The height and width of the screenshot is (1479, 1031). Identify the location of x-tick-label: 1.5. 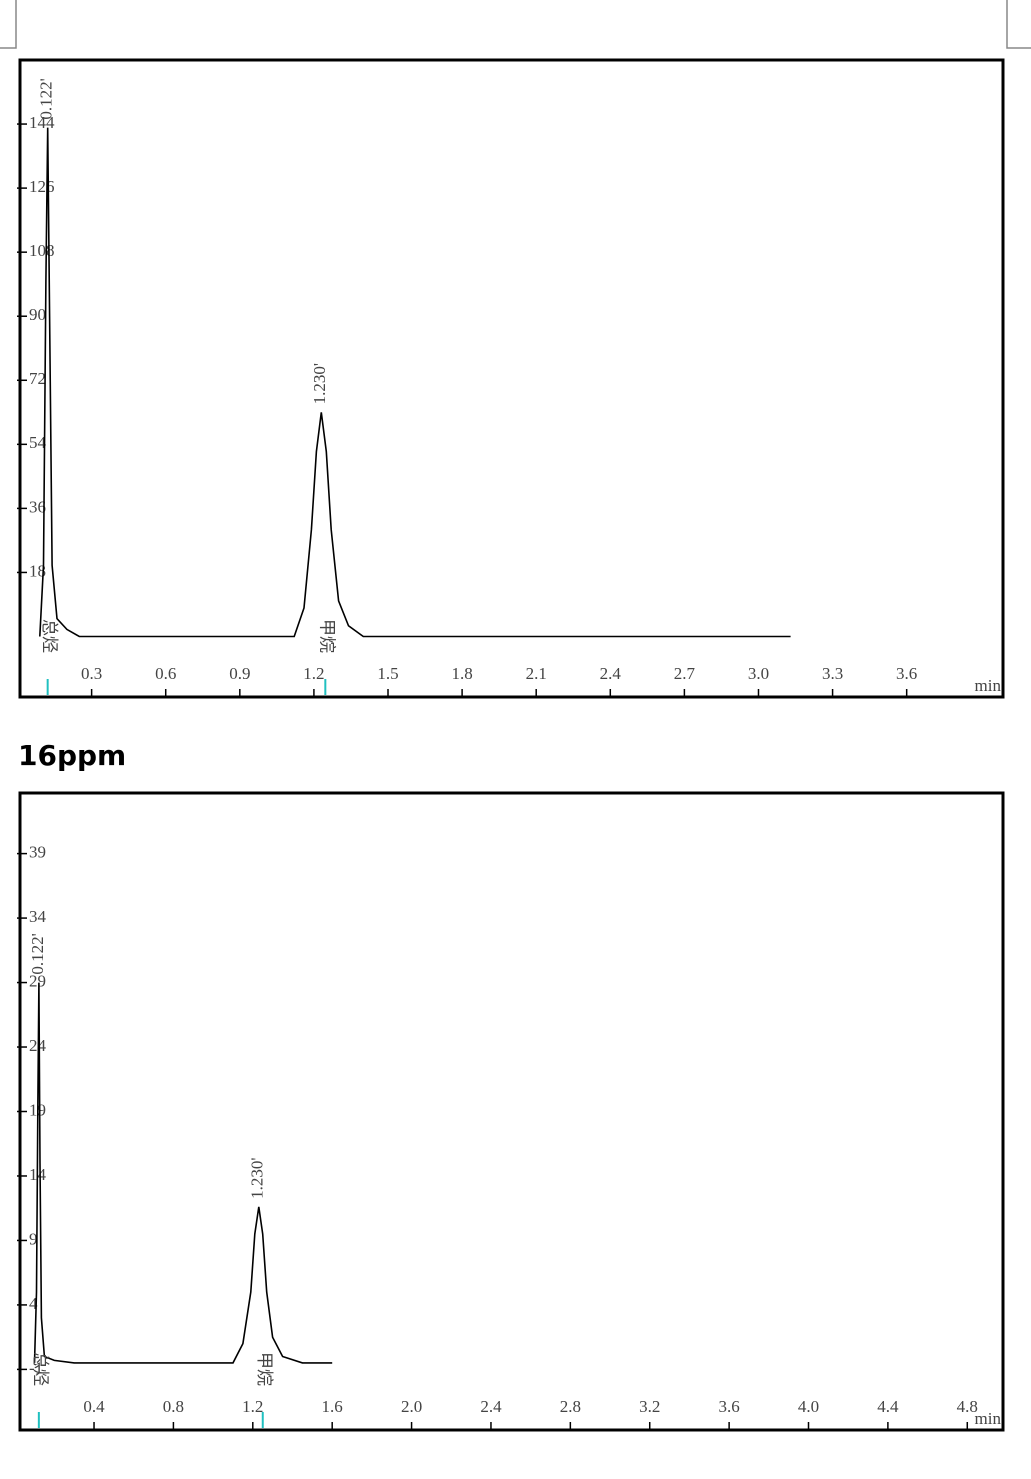
(387, 673).